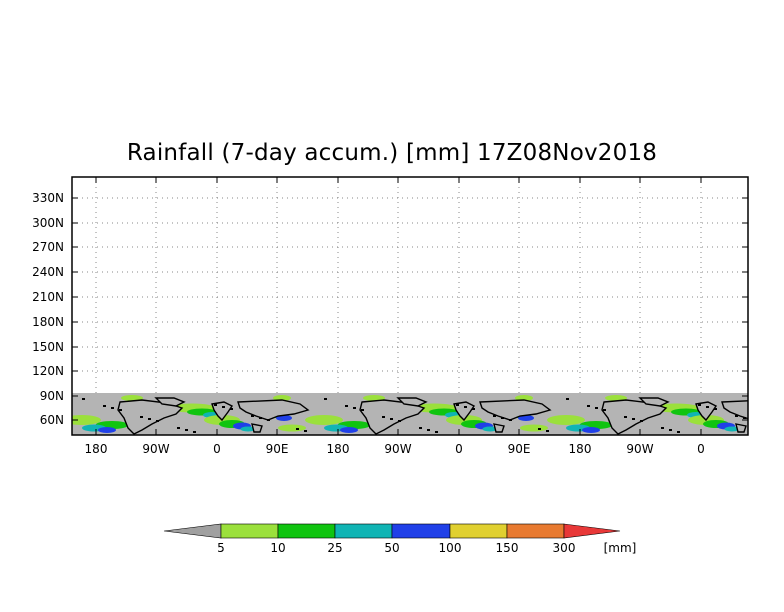  I want to click on lat-label: 150N, so click(48, 347).